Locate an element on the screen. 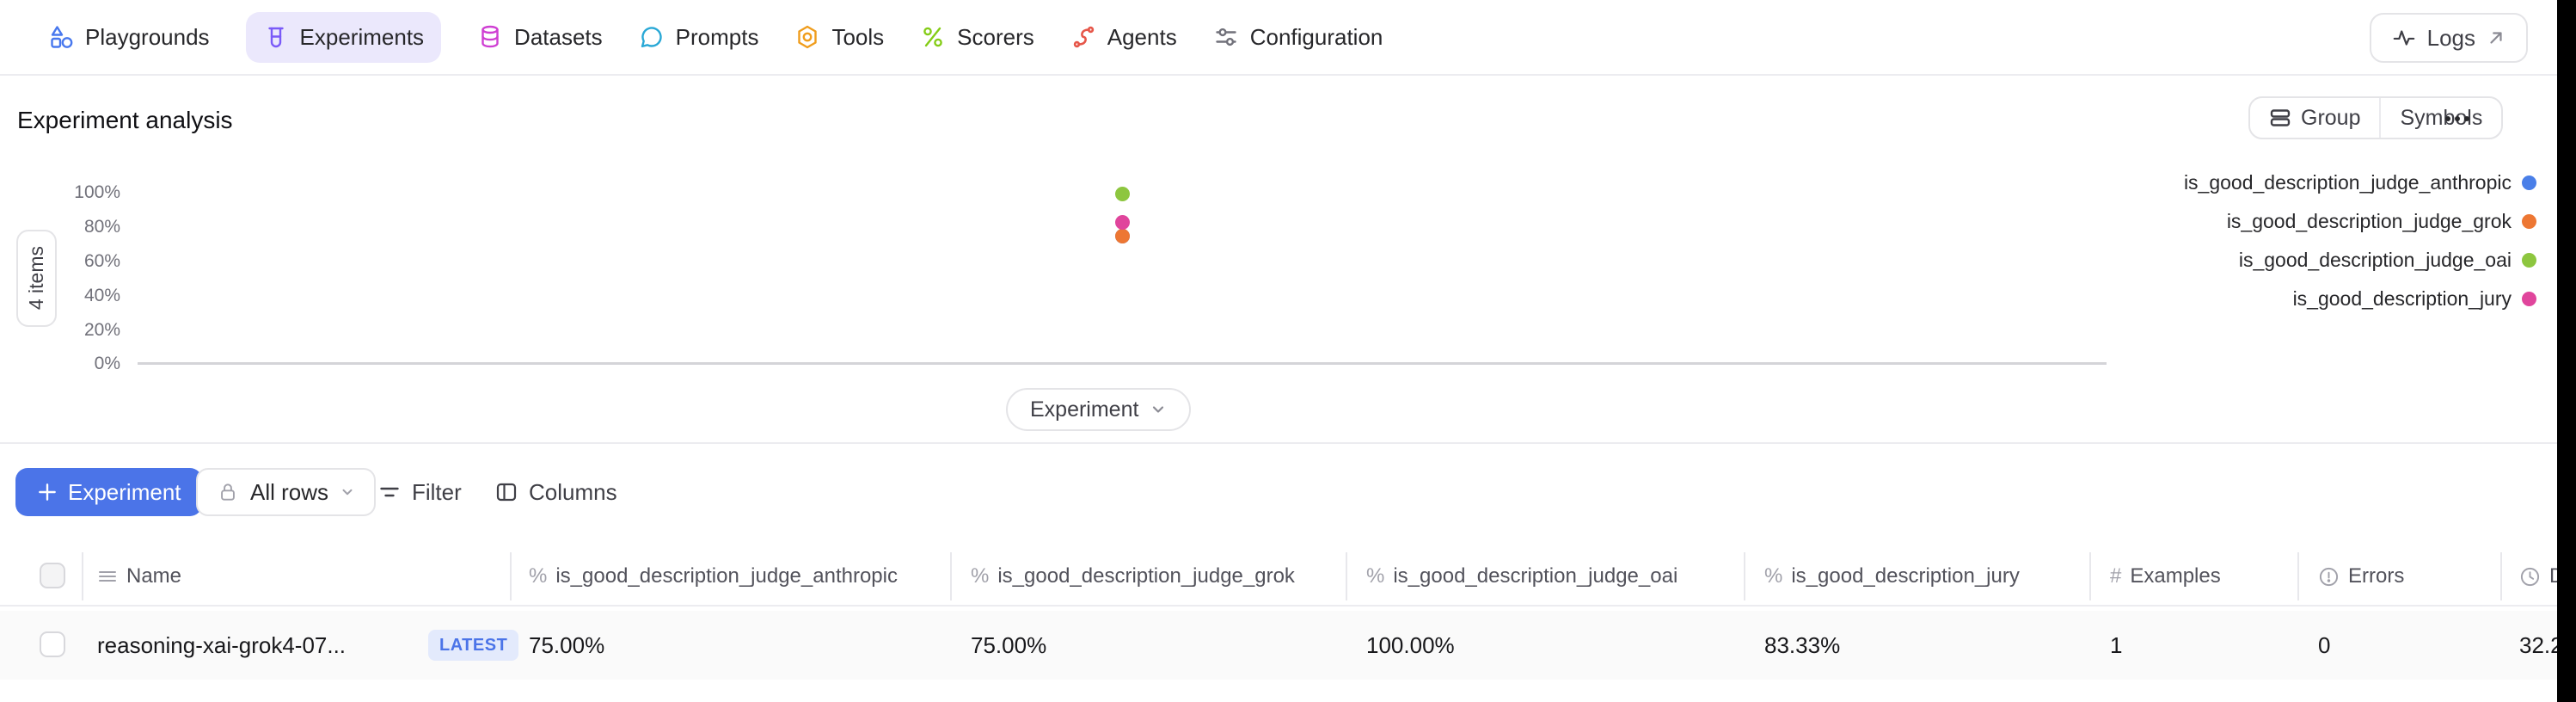 Image resolution: width=2576 pixels, height=702 pixels. prompts-icon is located at coordinates (652, 37).